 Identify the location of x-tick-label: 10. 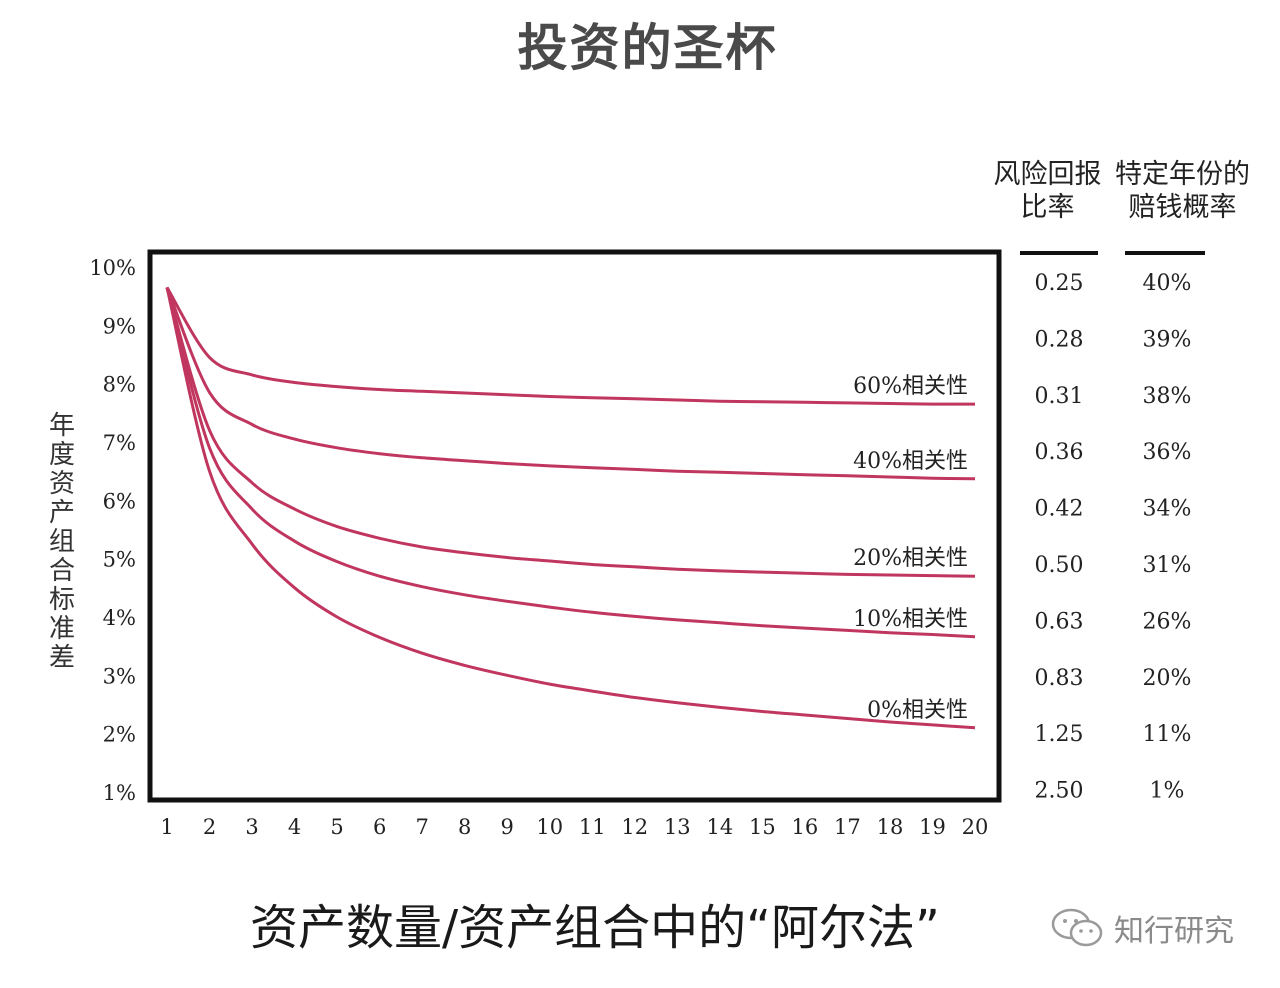
(549, 827).